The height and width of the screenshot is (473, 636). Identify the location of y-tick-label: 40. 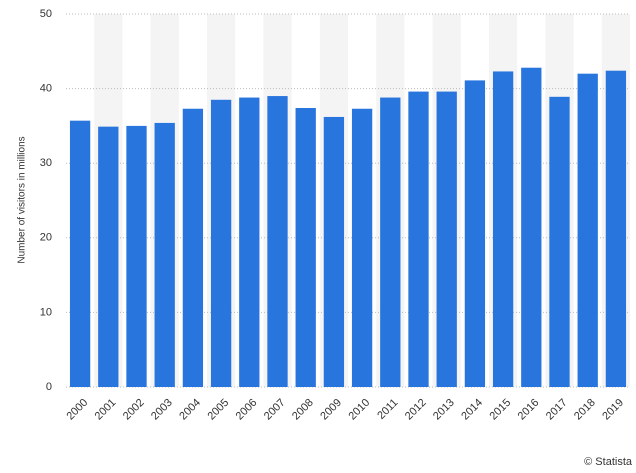
(46, 89).